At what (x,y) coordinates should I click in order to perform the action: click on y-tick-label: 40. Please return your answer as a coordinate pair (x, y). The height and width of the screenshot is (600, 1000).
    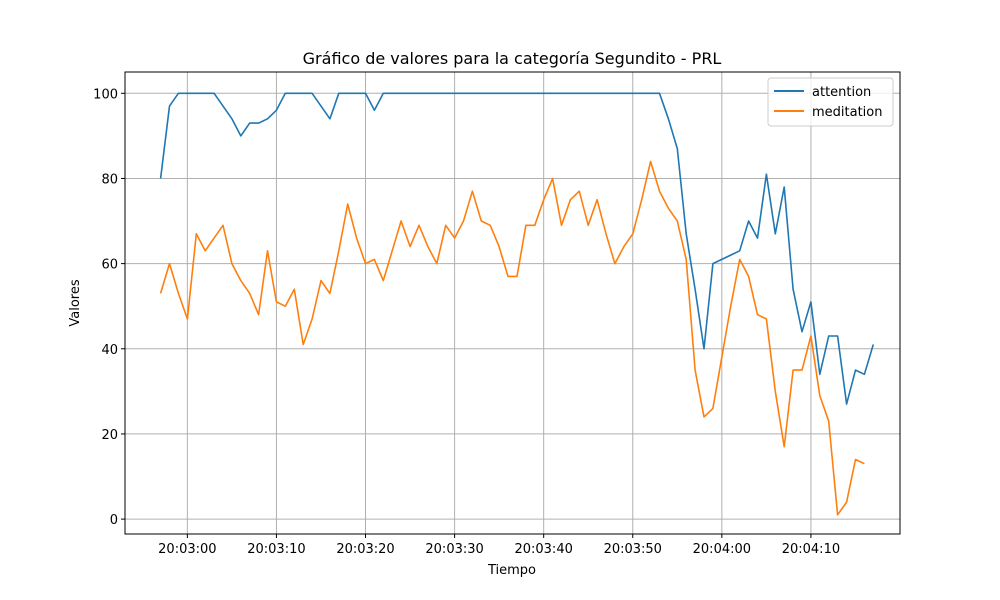
    Looking at the image, I should click on (109, 350).